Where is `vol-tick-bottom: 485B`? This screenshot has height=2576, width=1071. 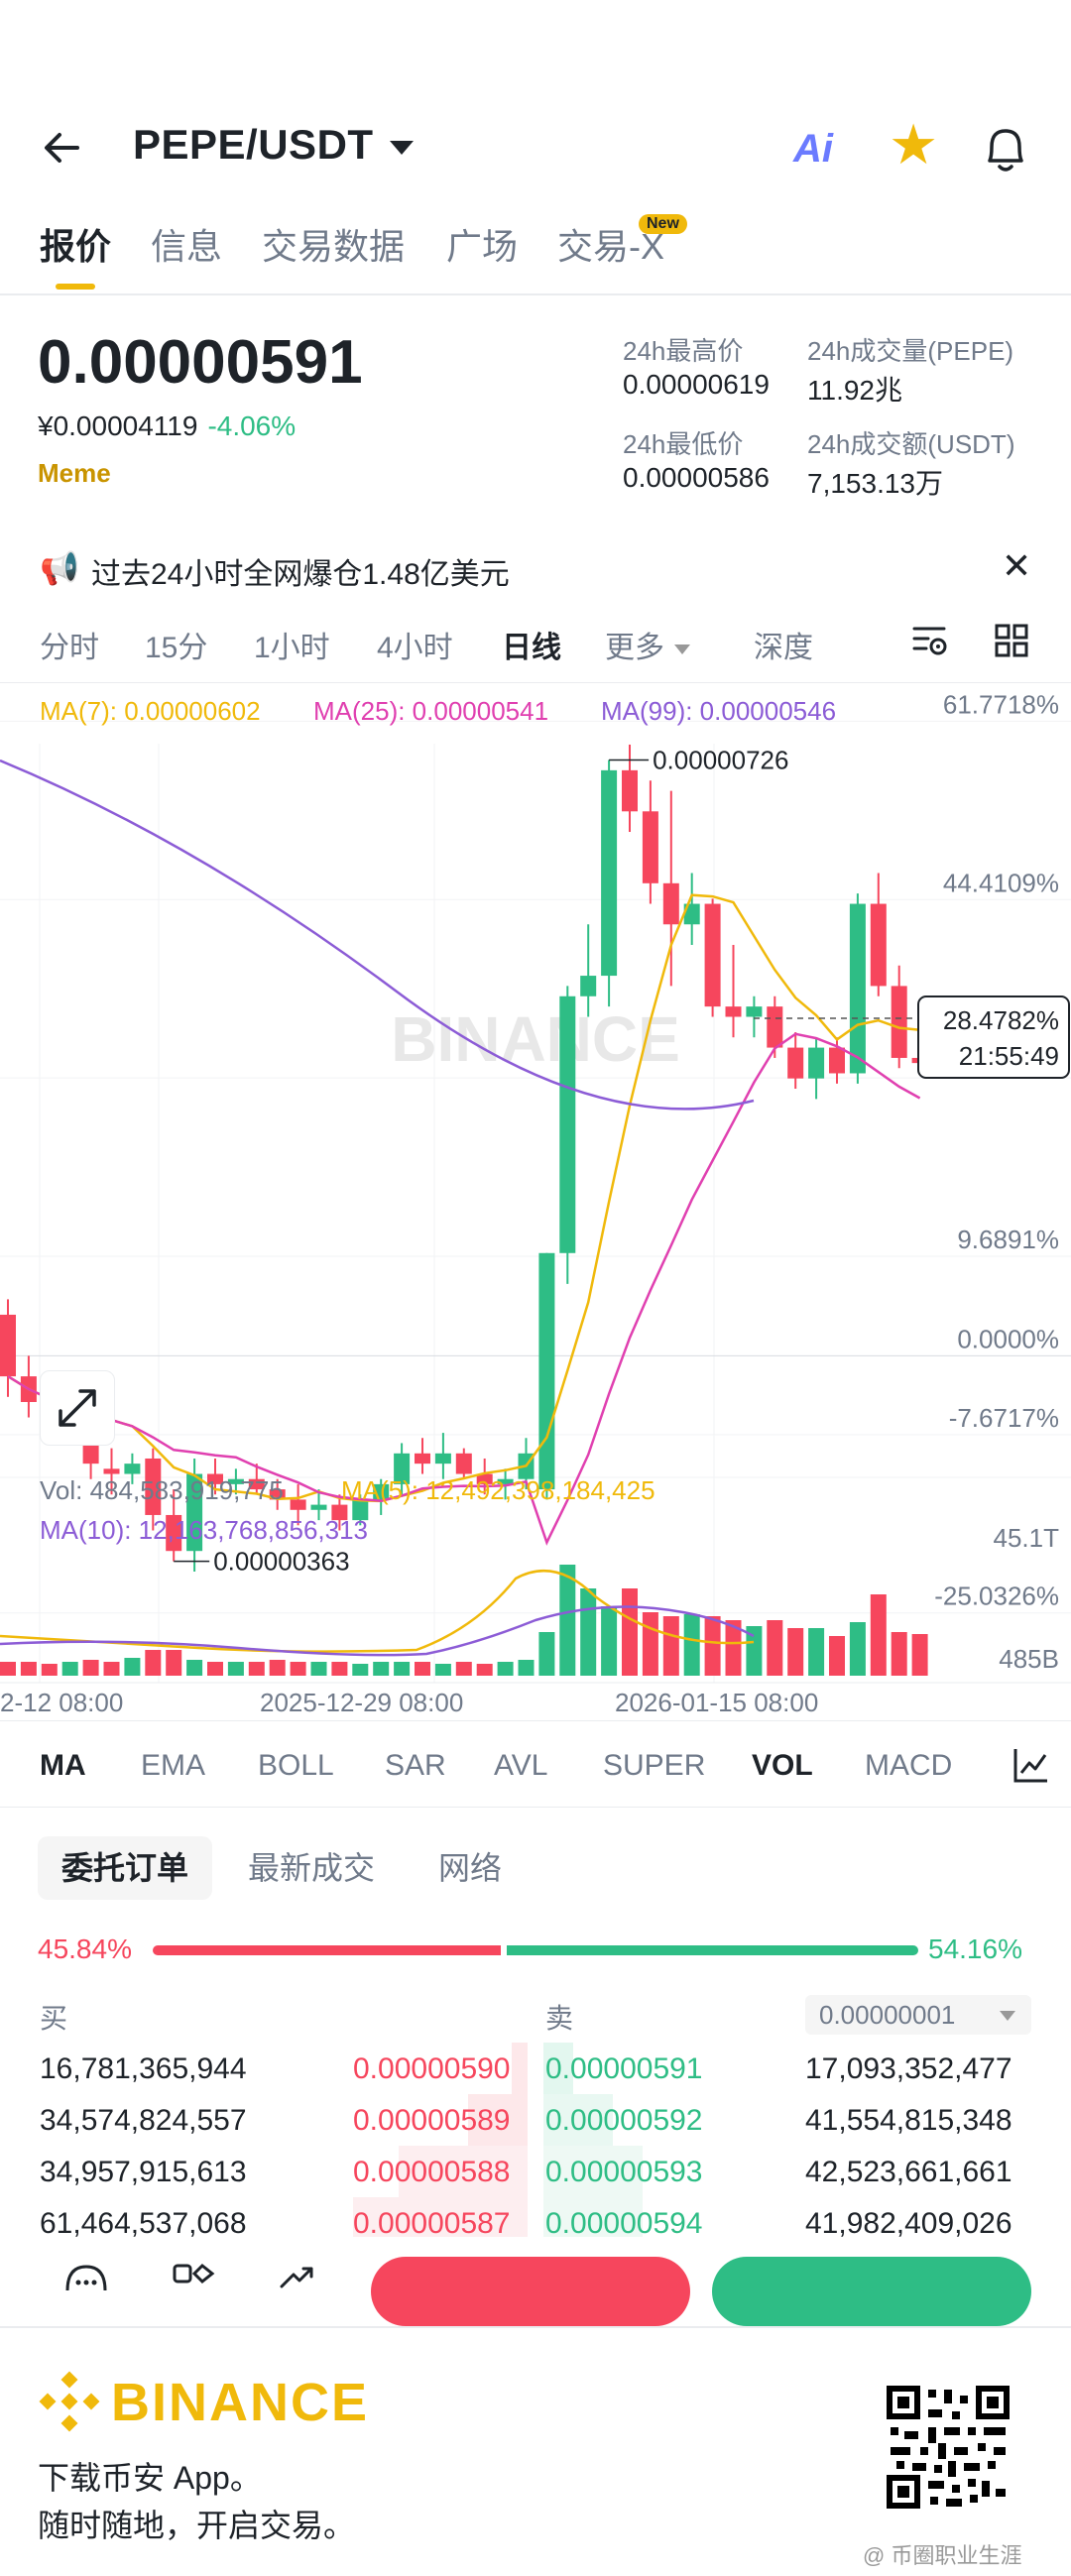 vol-tick-bottom: 485B is located at coordinates (1029, 1659).